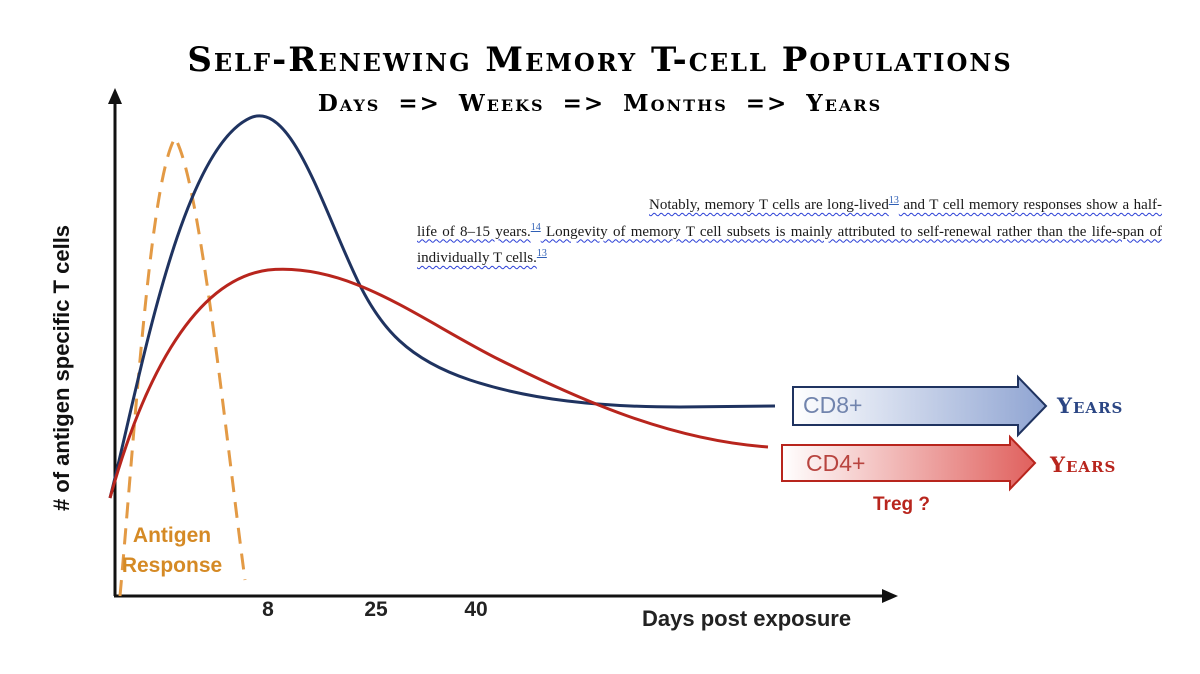  I want to click on cd4-arrow, so click(909, 463).